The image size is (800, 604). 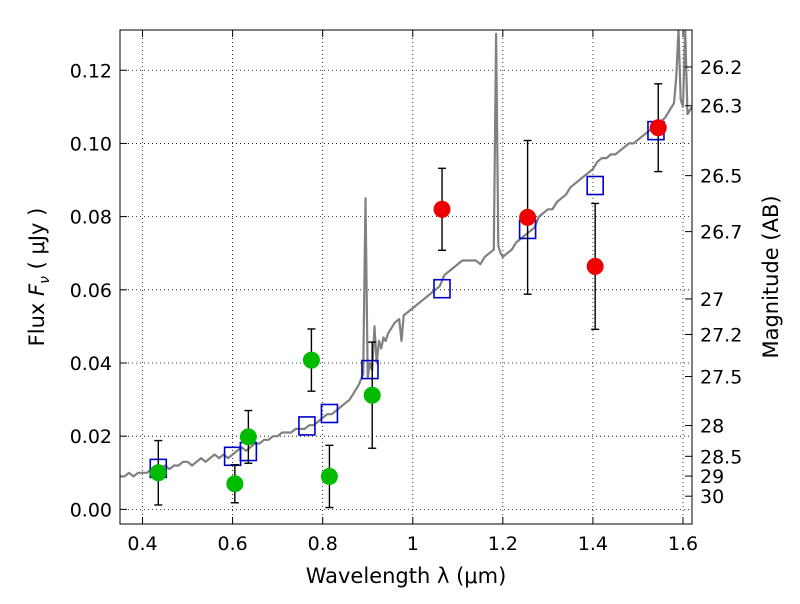 I want to click on y-label-units: ( μJy ), so click(x=37, y=242).